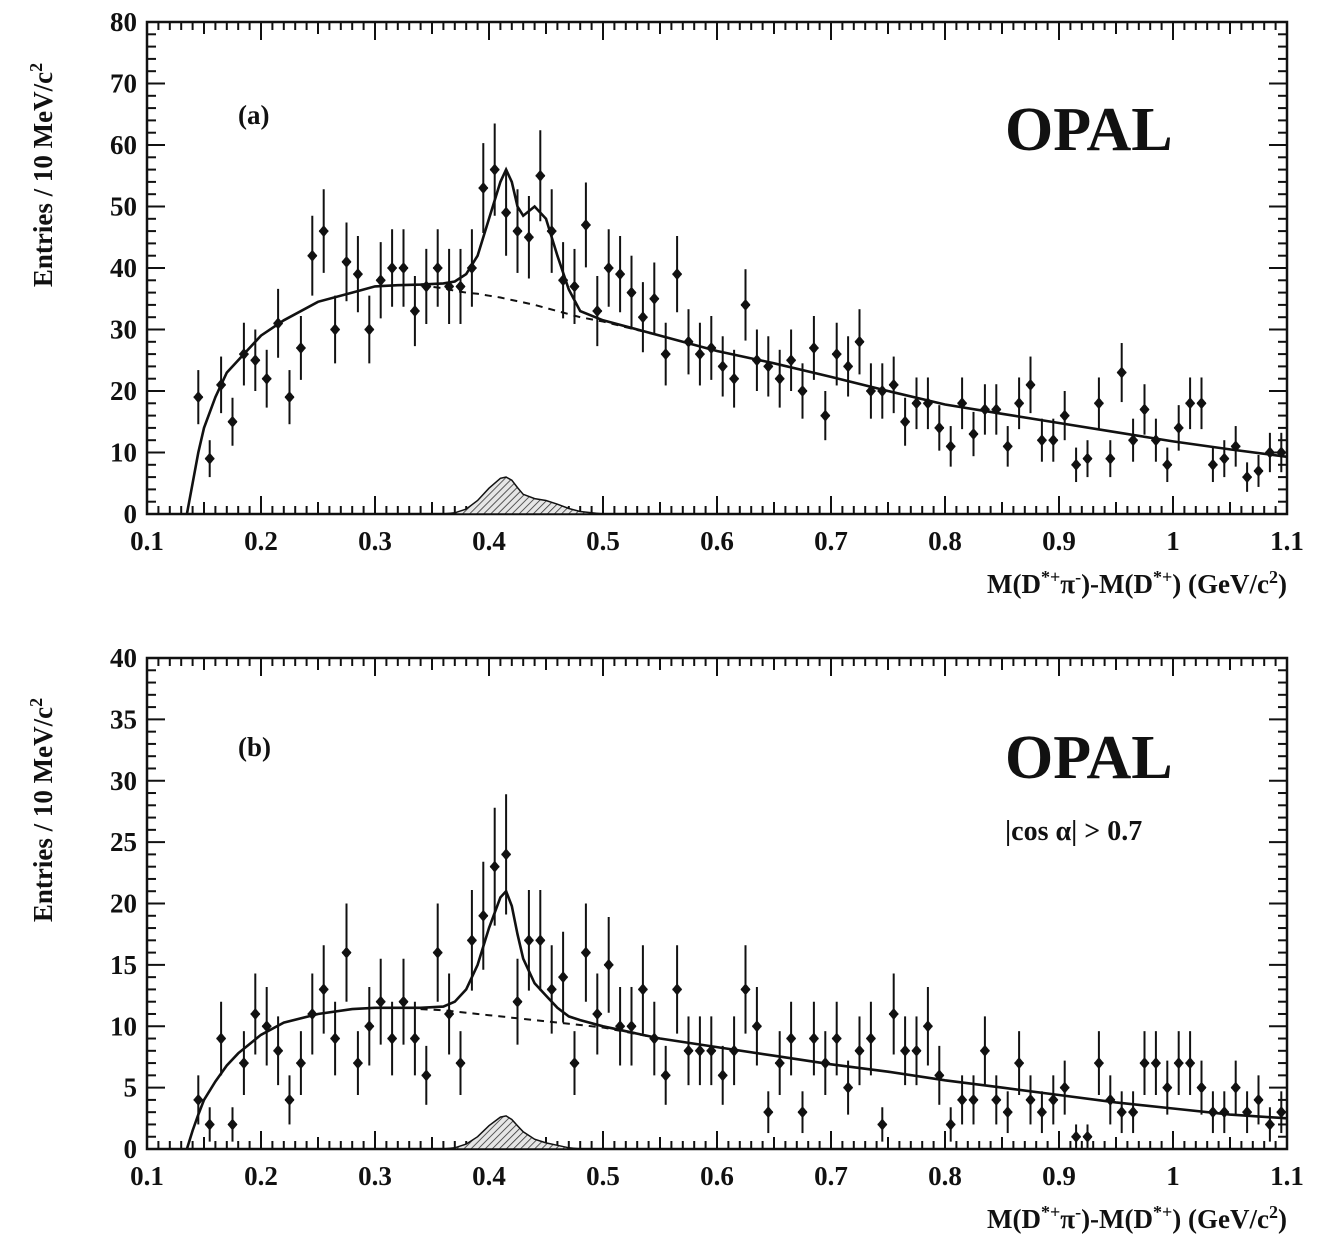 This screenshot has height=1238, width=1325. Describe the element at coordinates (736, 1132) in the screenshot. I see `signal-shape` at that location.